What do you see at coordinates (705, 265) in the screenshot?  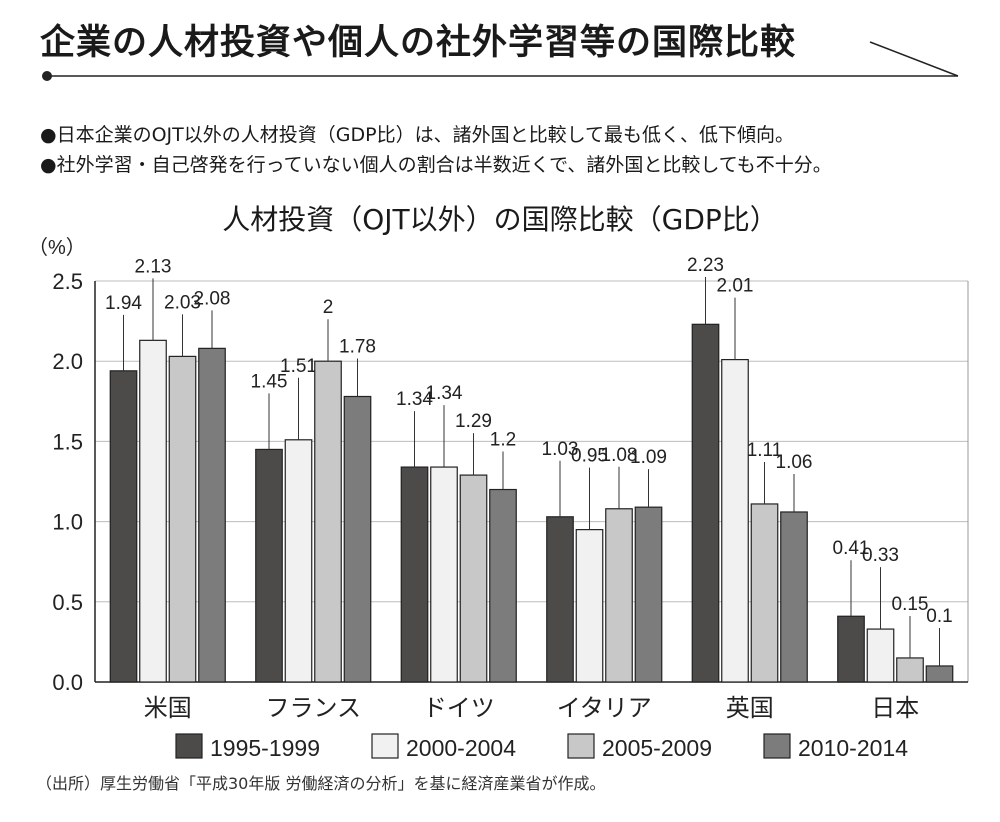 I see `data-label: 2.23` at bounding box center [705, 265].